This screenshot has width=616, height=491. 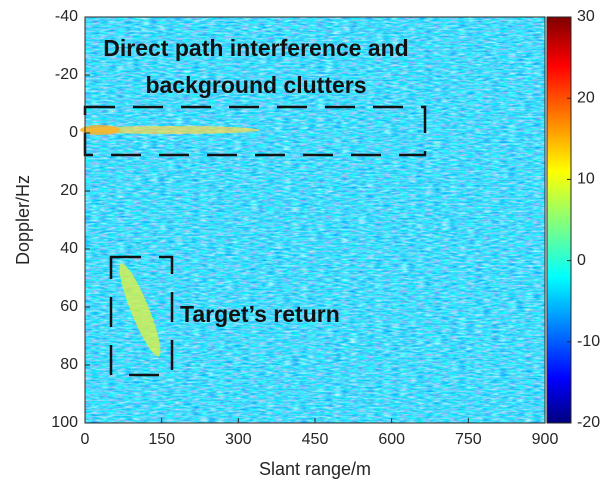 What do you see at coordinates (586, 97) in the screenshot?
I see `colorbar-tick-label: 20` at bounding box center [586, 97].